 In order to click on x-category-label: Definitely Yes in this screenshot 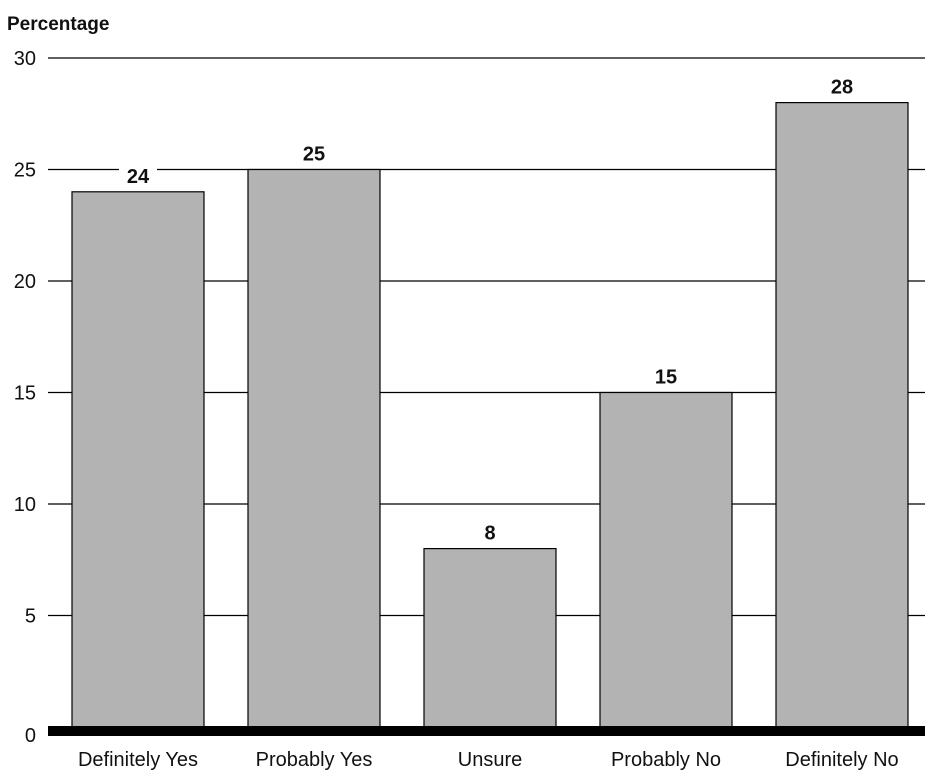, I will do `click(138, 760)`.